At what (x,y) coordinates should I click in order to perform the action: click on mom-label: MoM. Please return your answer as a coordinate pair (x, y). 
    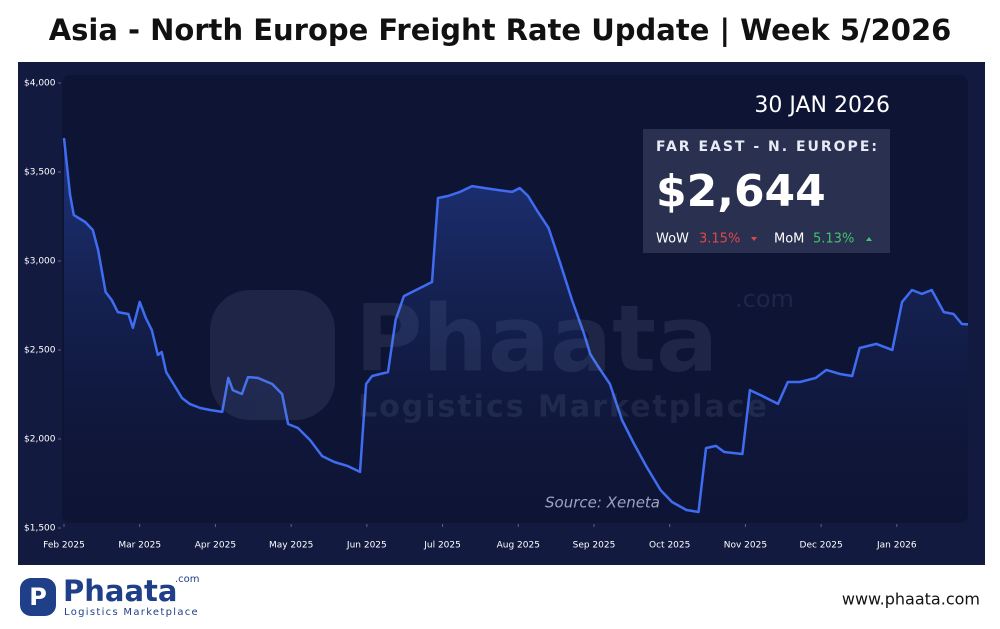
    Looking at the image, I should click on (789, 239).